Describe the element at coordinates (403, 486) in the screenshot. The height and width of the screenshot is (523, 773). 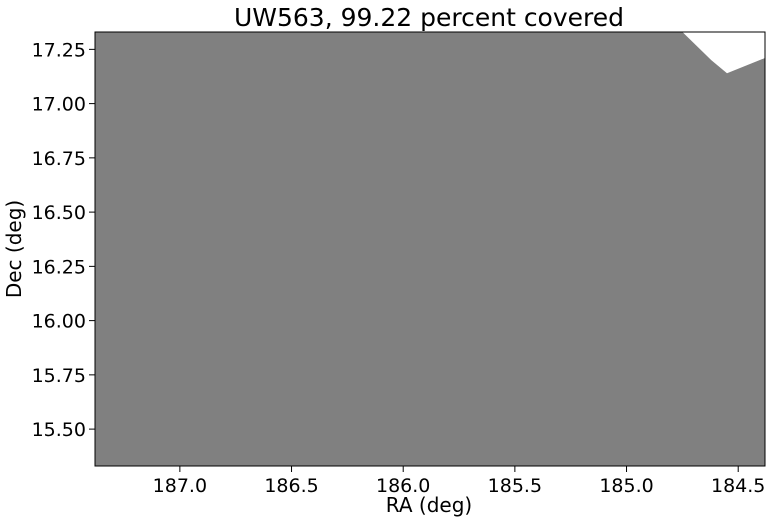
I see `x-tick-label: 186.0` at that location.